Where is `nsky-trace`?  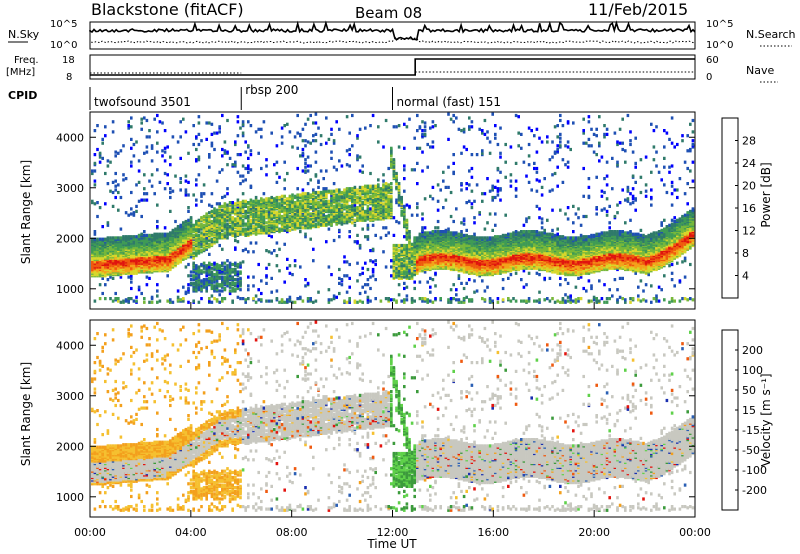
nsky-trace is located at coordinates (392, 30).